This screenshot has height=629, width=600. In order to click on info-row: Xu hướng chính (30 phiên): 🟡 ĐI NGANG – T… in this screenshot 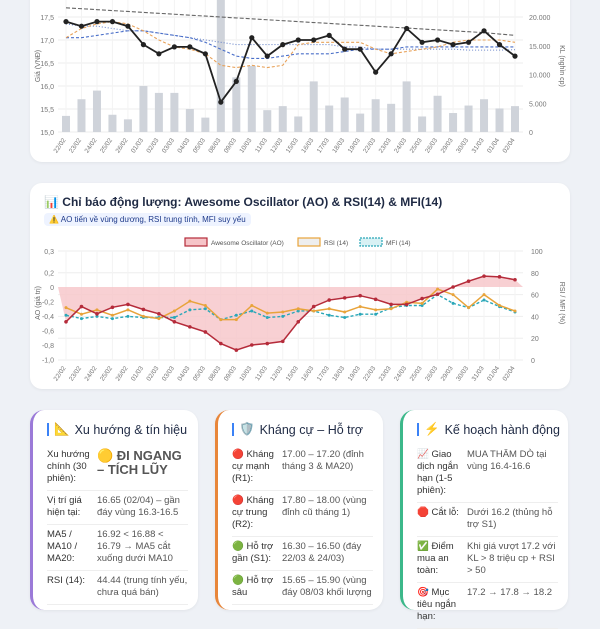, I will do `click(117, 468)`.